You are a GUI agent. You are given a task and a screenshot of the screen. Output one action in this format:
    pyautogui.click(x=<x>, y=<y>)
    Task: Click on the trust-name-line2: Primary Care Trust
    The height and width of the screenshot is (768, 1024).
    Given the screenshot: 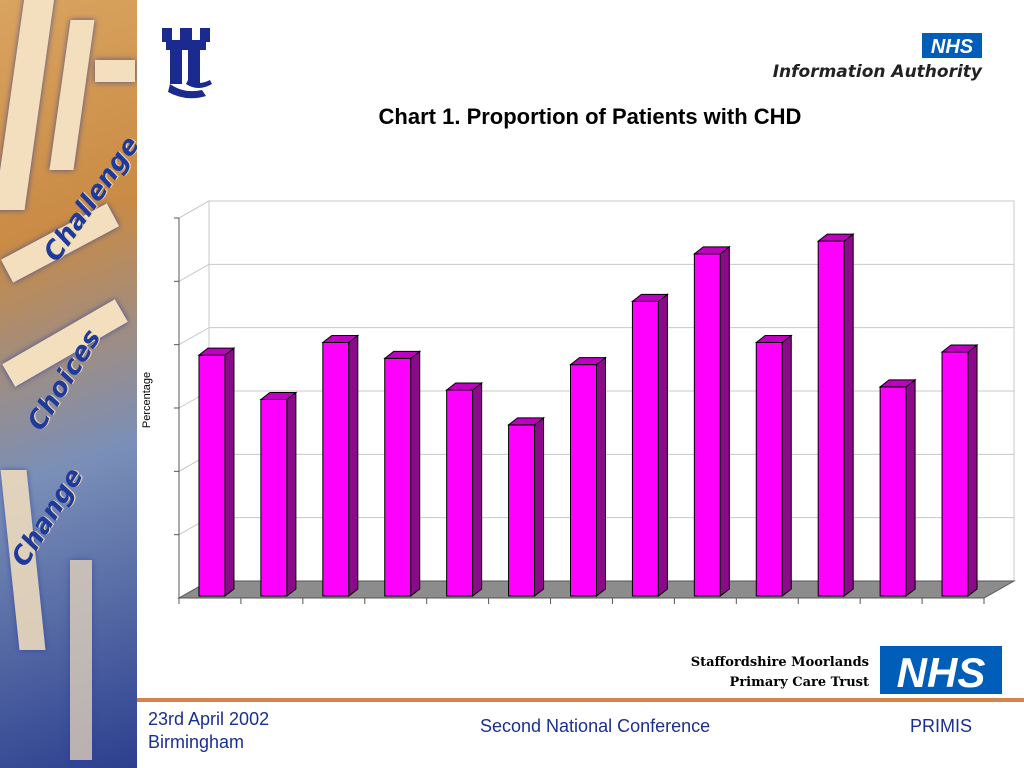 What is the action you would take?
    pyautogui.click(x=799, y=682)
    